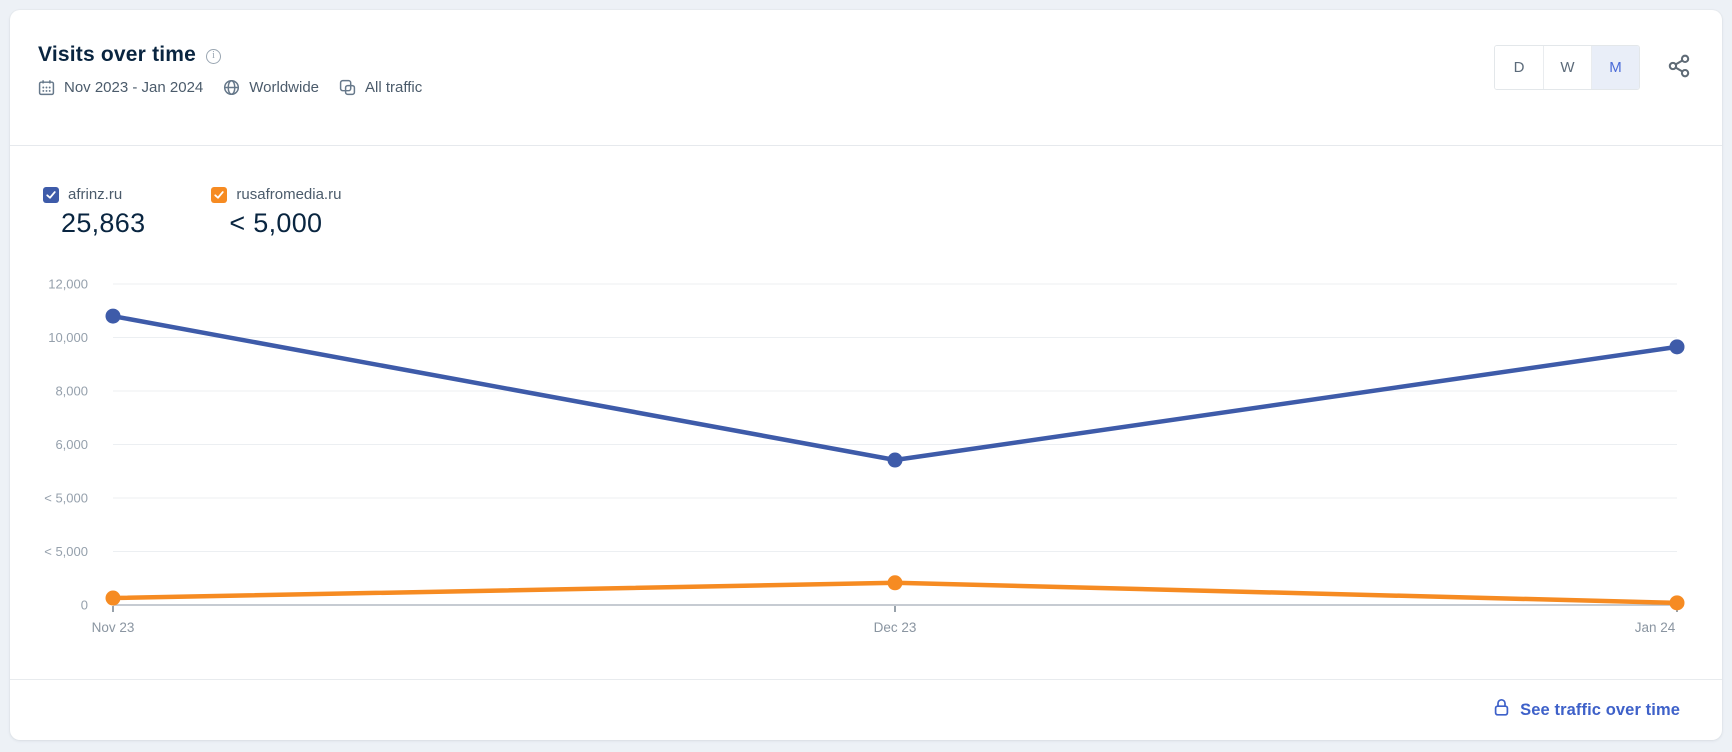 The height and width of the screenshot is (752, 1732). Describe the element at coordinates (117, 54) in the screenshot. I see `page-title: Visits over time` at that location.